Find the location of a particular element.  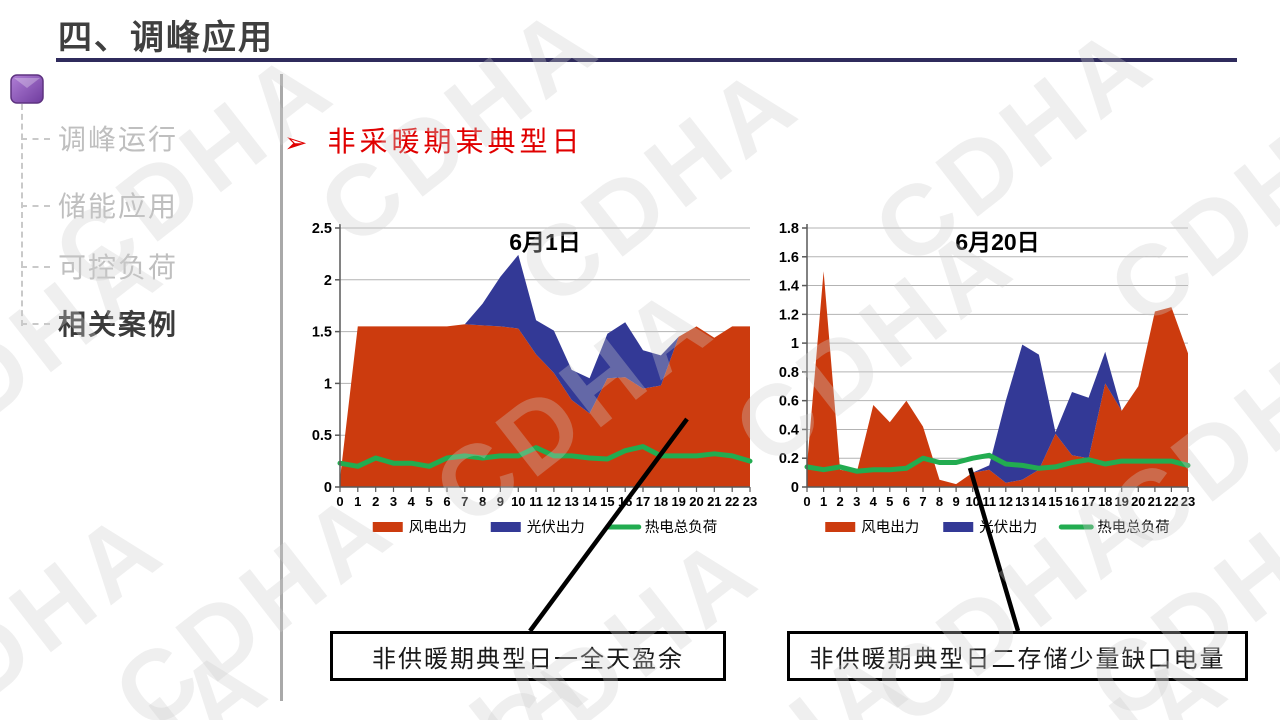

y-tick-label: 1.8 is located at coordinates (789, 229).